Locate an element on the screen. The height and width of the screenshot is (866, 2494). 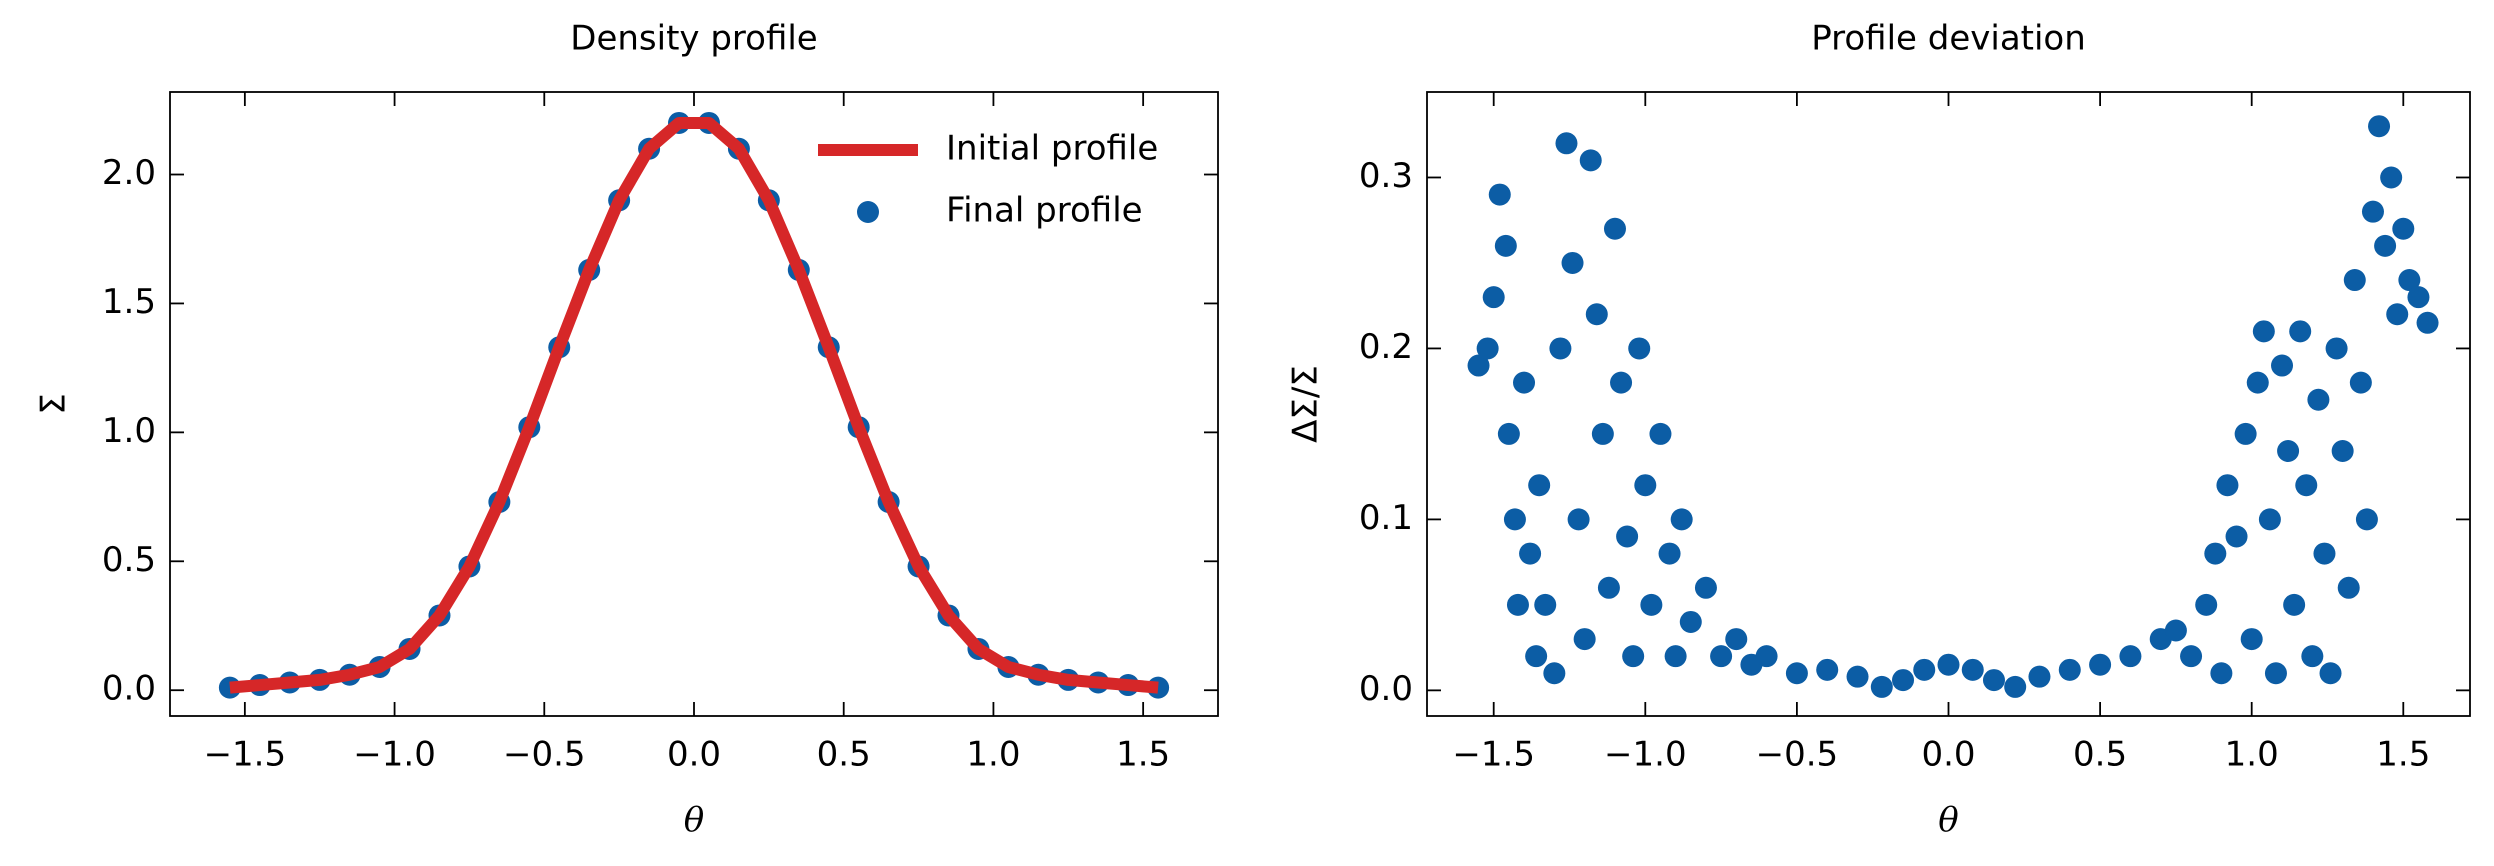
x-tick-label: 0.0 is located at coordinates (1948, 755).